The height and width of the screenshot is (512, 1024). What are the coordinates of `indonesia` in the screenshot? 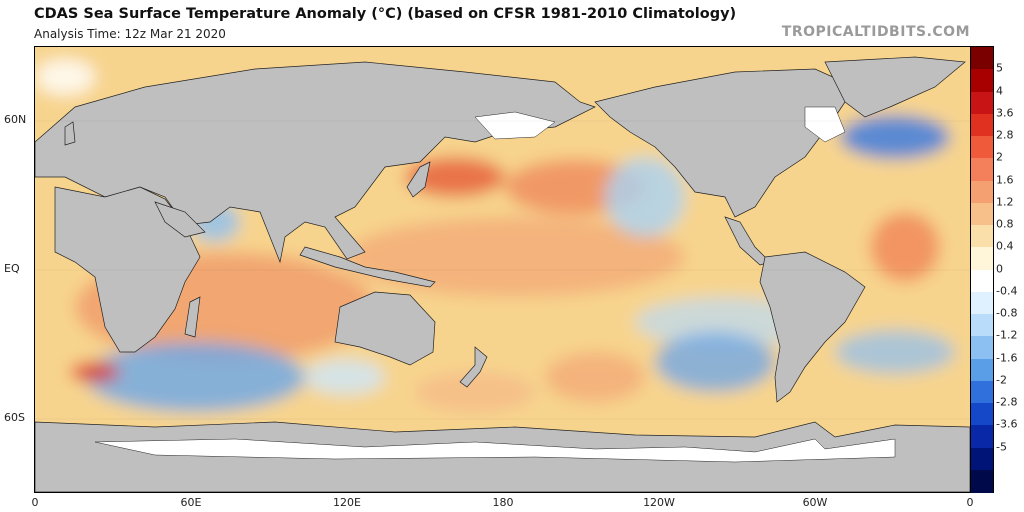 It's located at (367, 267).